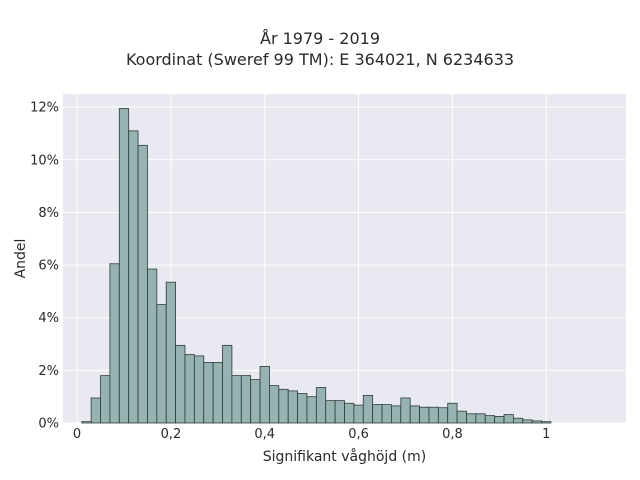  Describe the element at coordinates (171, 434) in the screenshot. I see `x-tick-label: 0,2` at that location.